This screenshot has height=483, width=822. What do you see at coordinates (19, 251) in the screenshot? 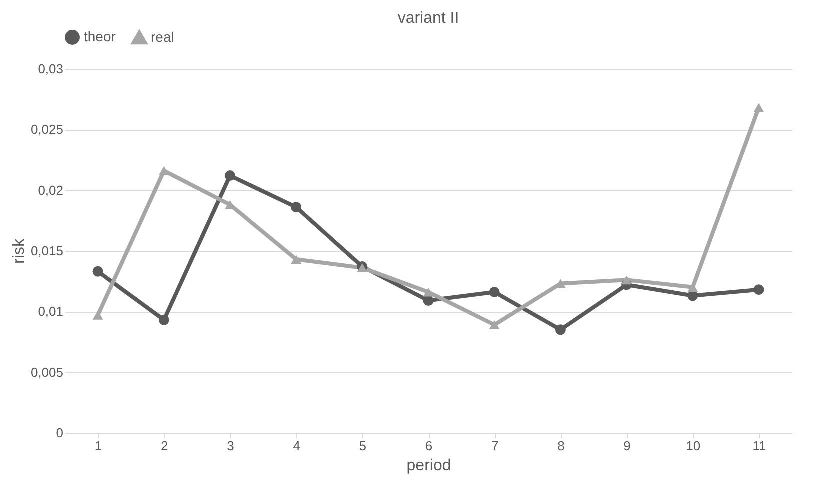
I see `y-axis-title: risk` at bounding box center [19, 251].